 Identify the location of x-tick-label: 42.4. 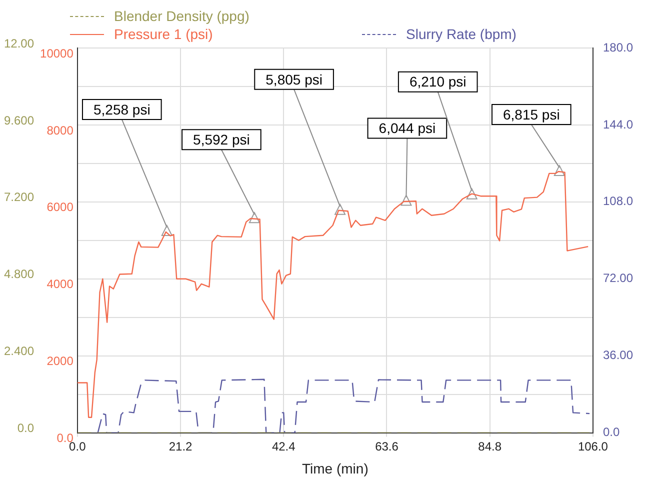
(284, 446).